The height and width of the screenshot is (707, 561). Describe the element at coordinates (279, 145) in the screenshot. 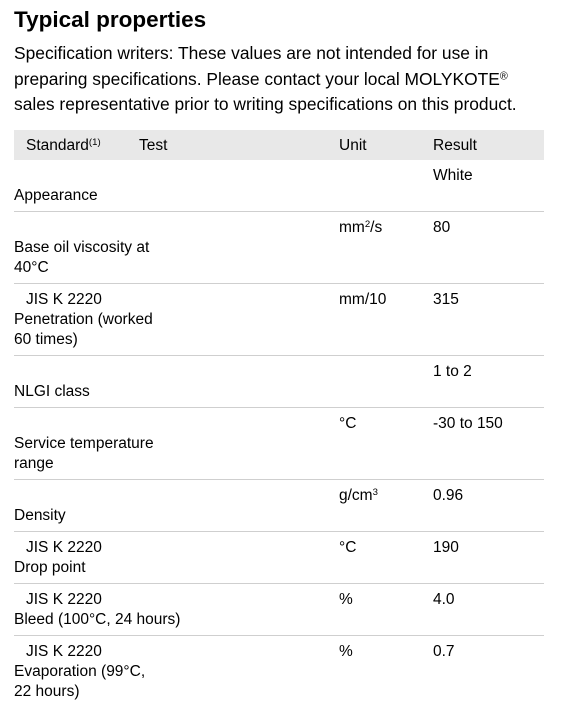

I see `table-header-row: Standard(1) Test Unit Result` at that location.